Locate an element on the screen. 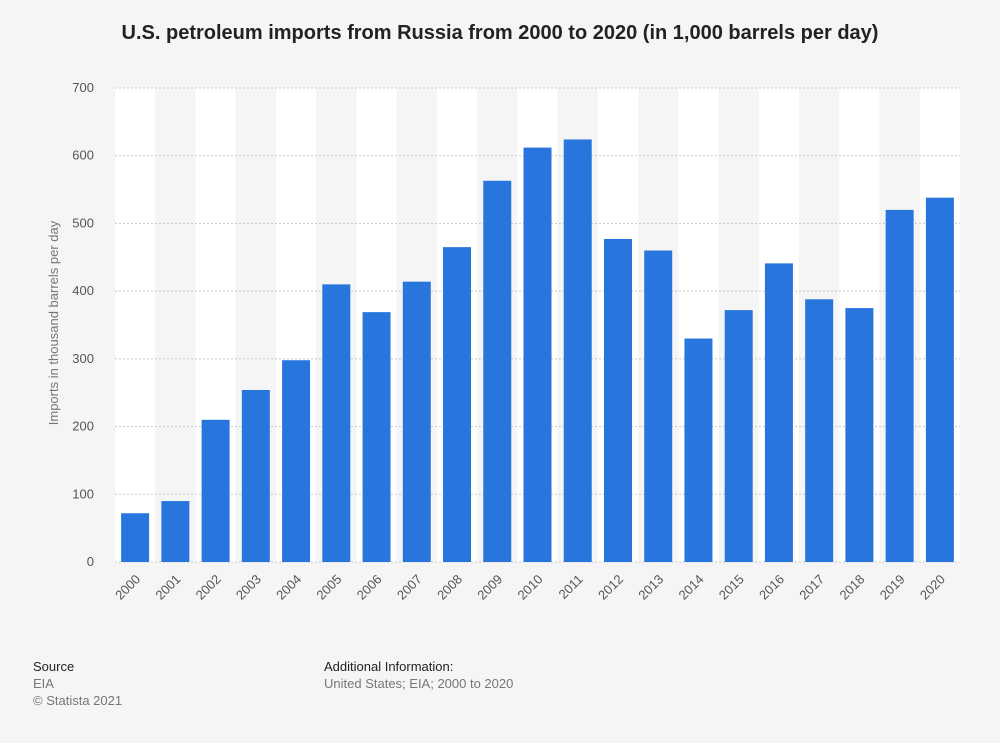 The height and width of the screenshot is (743, 1000). y-tick-label: 400 is located at coordinates (83, 290).